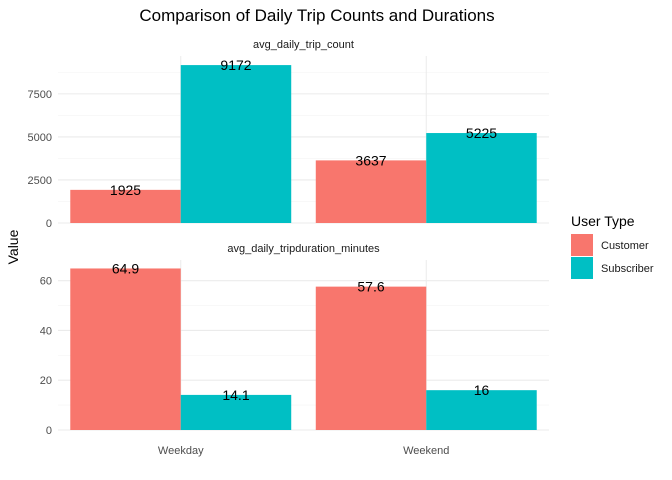 The height and width of the screenshot is (480, 672). Describe the element at coordinates (181, 451) in the screenshot. I see `x-tick-label: Weekday` at that location.